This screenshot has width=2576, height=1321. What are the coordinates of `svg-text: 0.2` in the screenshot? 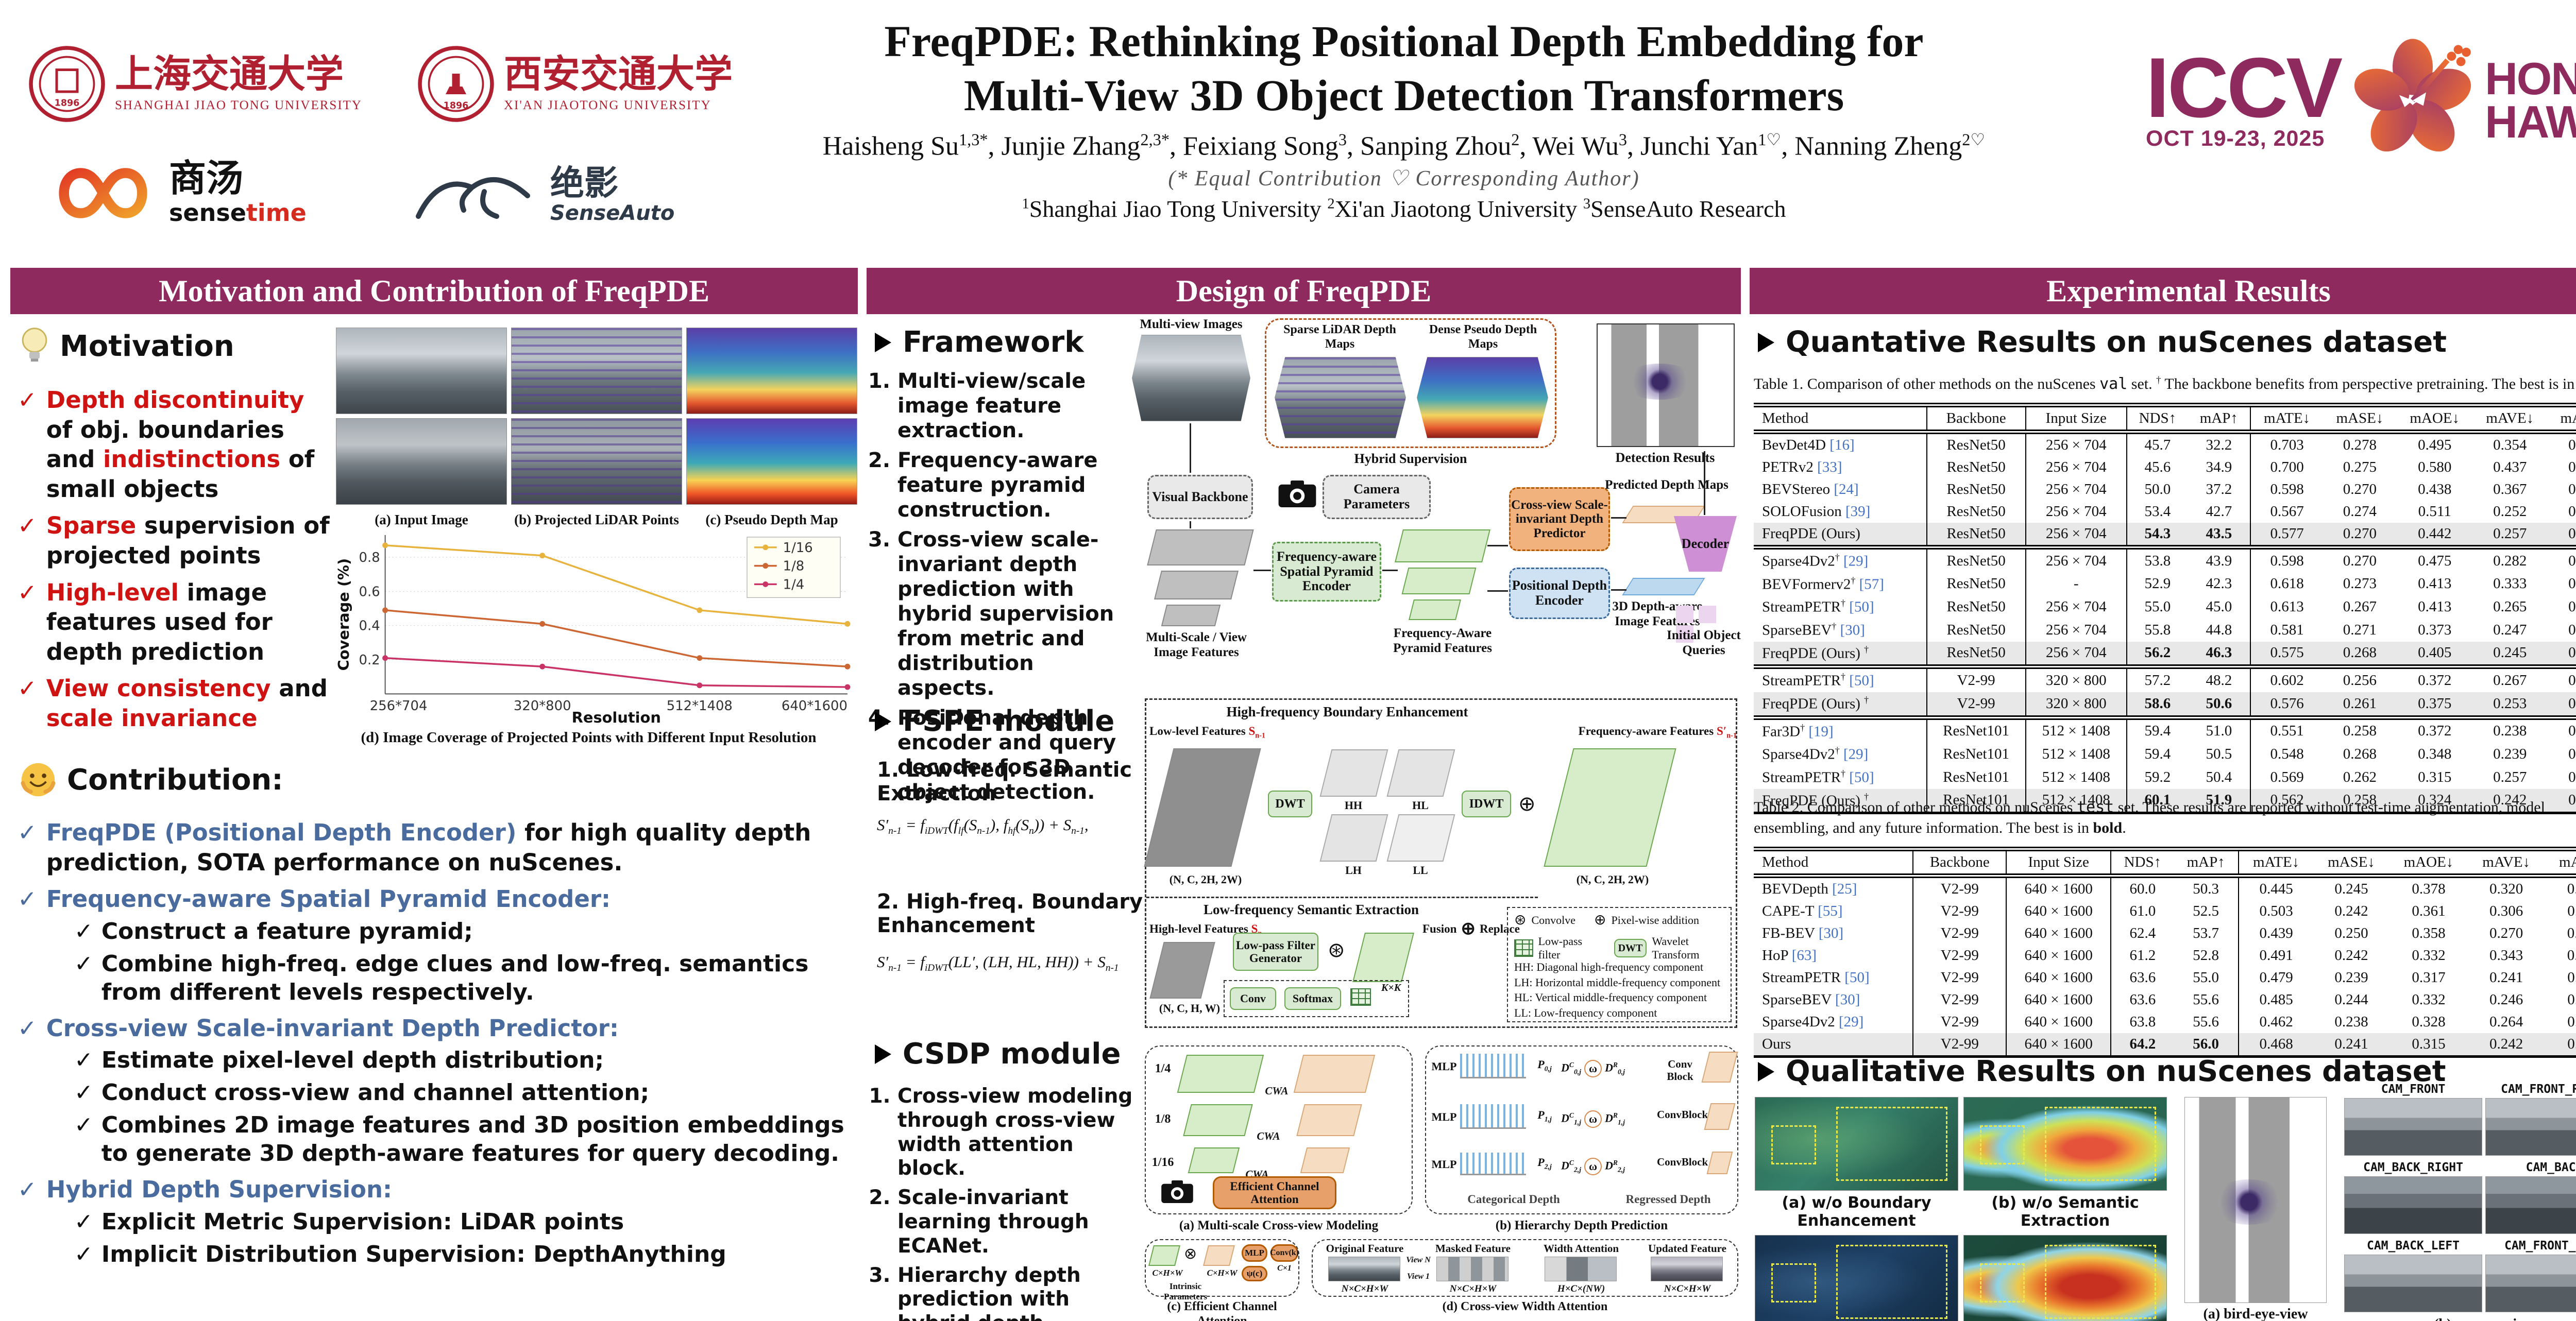 It's located at (369, 660).